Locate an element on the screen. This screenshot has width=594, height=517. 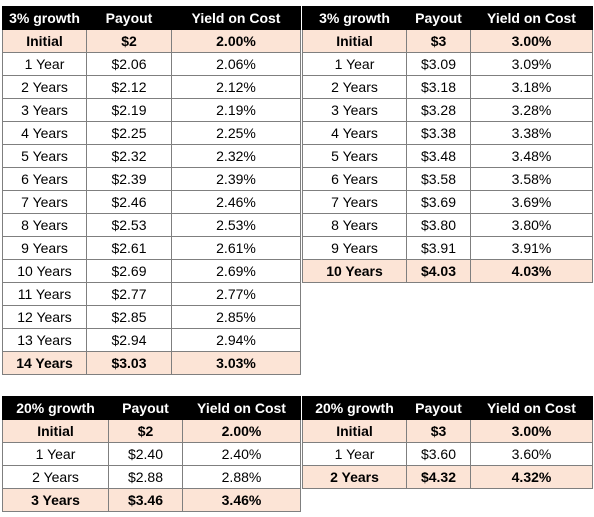
table-row: 2 Years $2.88 2.88% is located at coordinates (151, 477).